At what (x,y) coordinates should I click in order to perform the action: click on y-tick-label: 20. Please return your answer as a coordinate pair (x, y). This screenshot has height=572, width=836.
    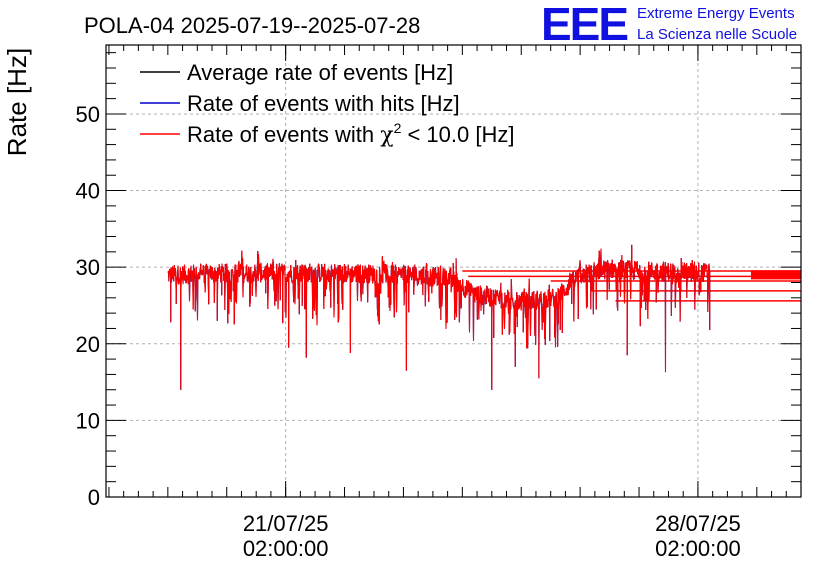
    Looking at the image, I should click on (88, 344).